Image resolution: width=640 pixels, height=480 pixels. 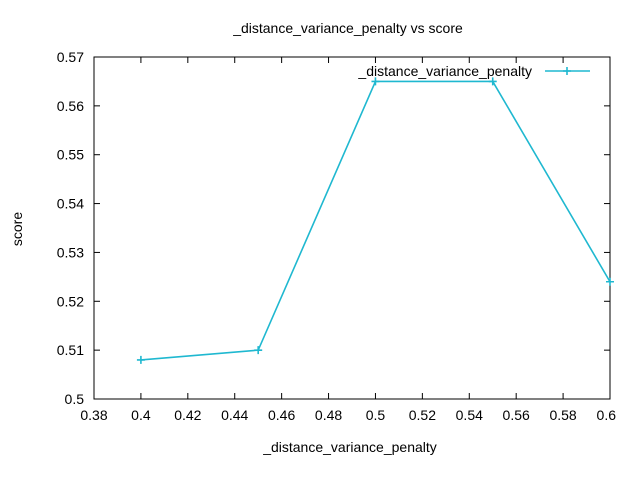 I want to click on x-tick-label: 0.4, so click(x=141, y=415).